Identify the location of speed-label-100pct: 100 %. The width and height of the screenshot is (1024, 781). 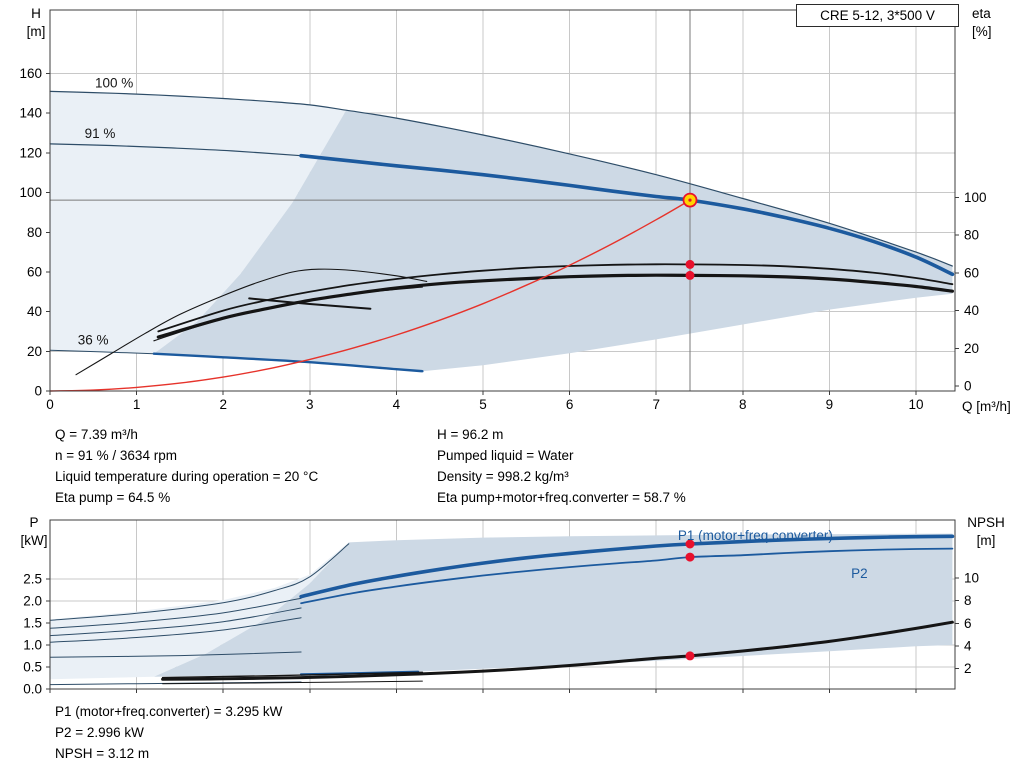
(114, 82).